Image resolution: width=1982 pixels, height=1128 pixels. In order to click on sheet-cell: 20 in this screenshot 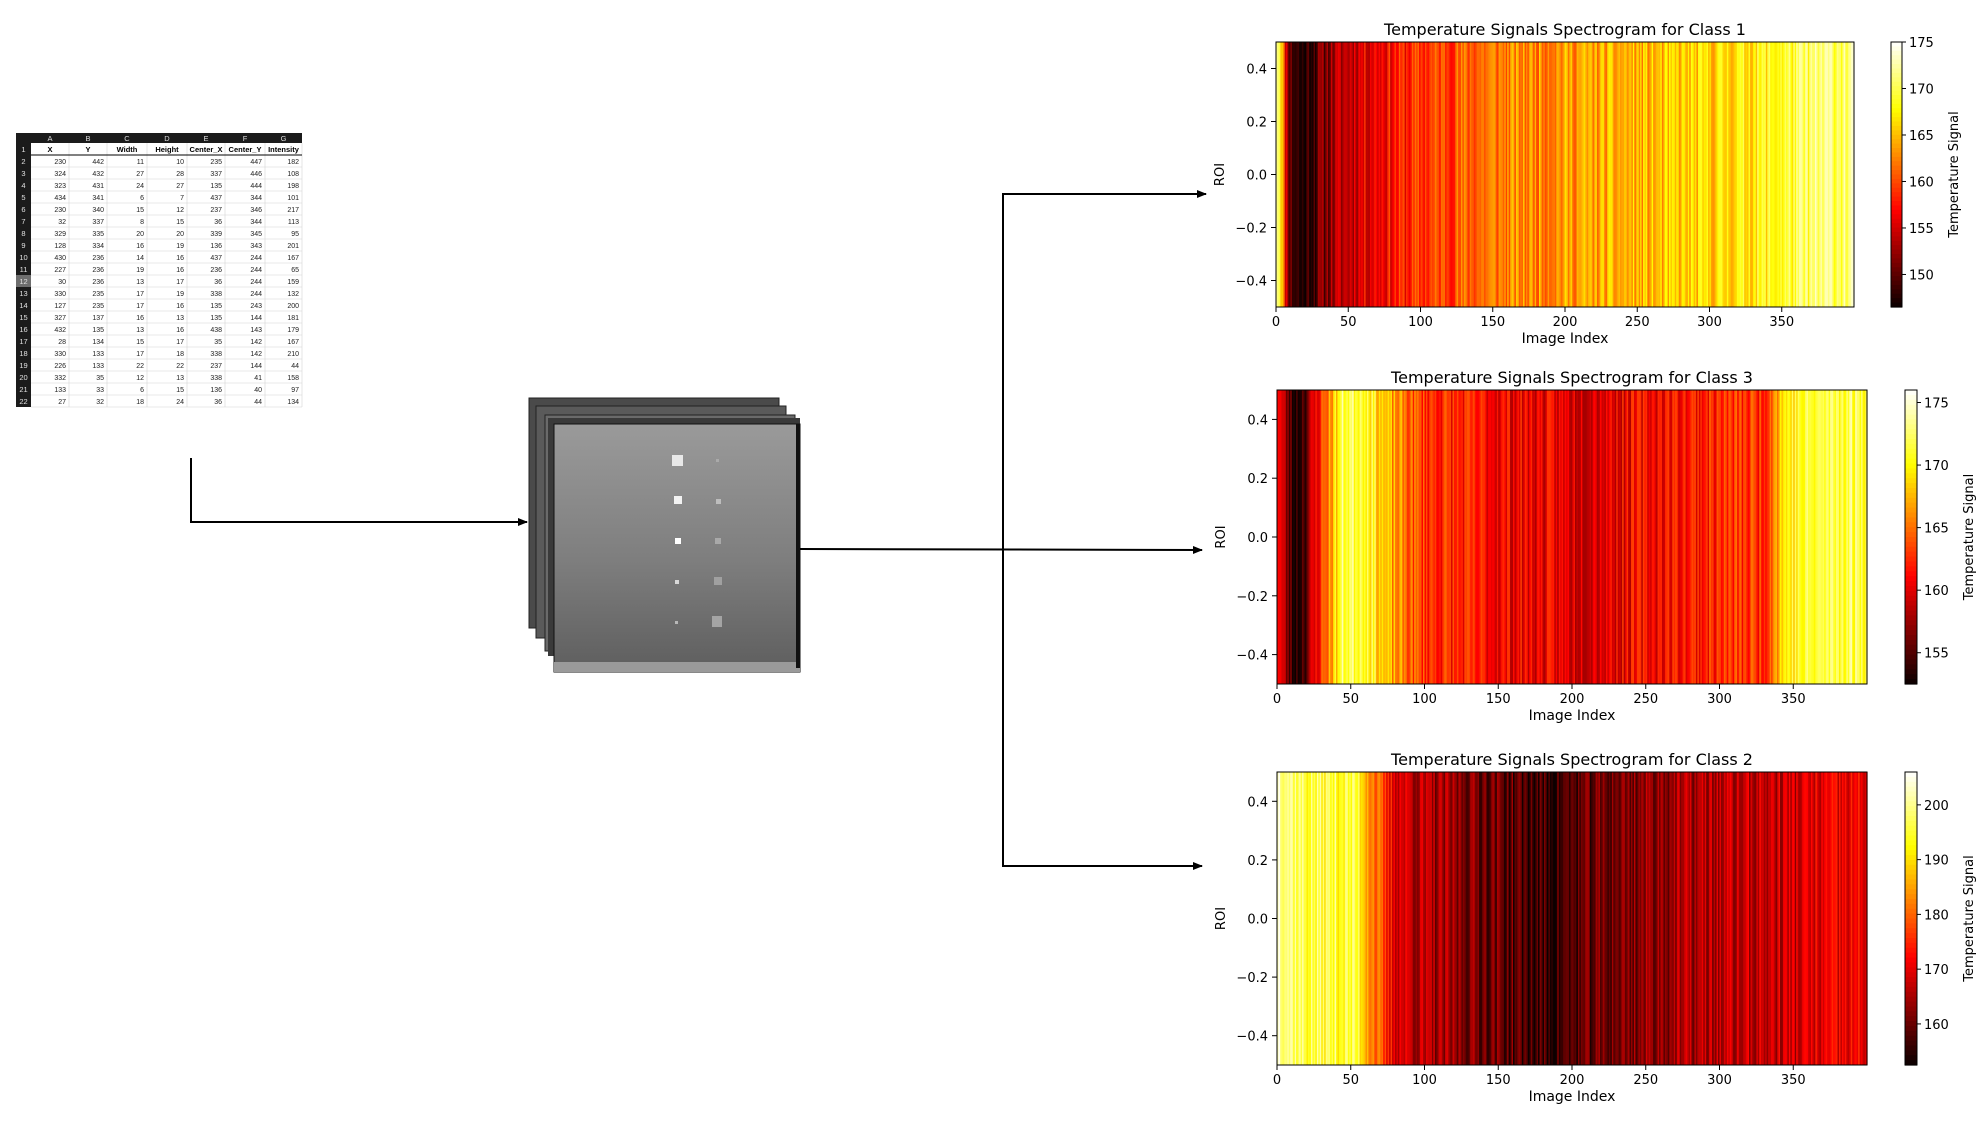, I will do `click(140, 234)`.